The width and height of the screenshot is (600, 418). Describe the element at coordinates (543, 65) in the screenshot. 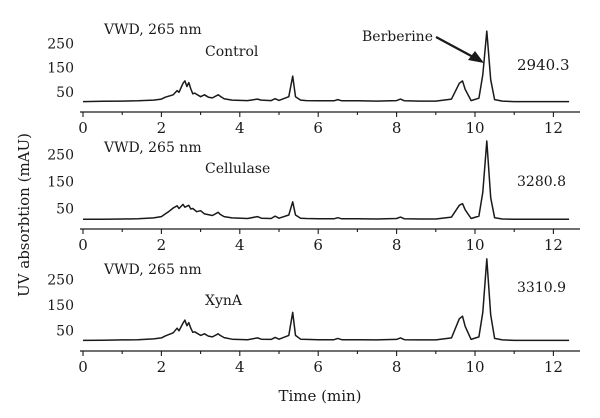

I see `berberine-area-label: 2940.3` at that location.